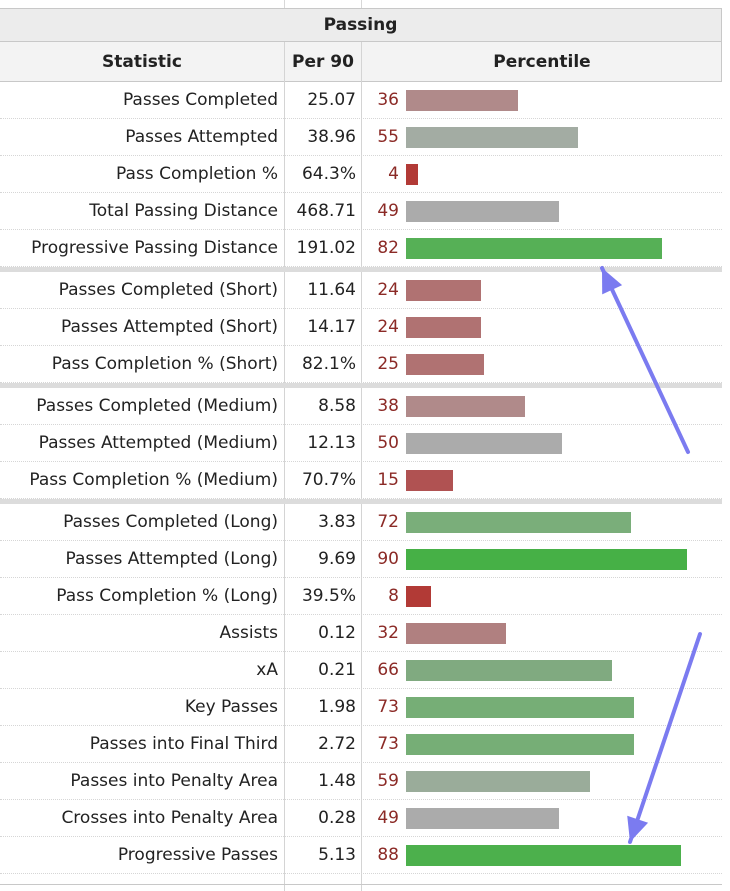 Image resolution: width=730 pixels, height=891 pixels. What do you see at coordinates (328, 174) in the screenshot?
I see `per90-value: 64.3%` at bounding box center [328, 174].